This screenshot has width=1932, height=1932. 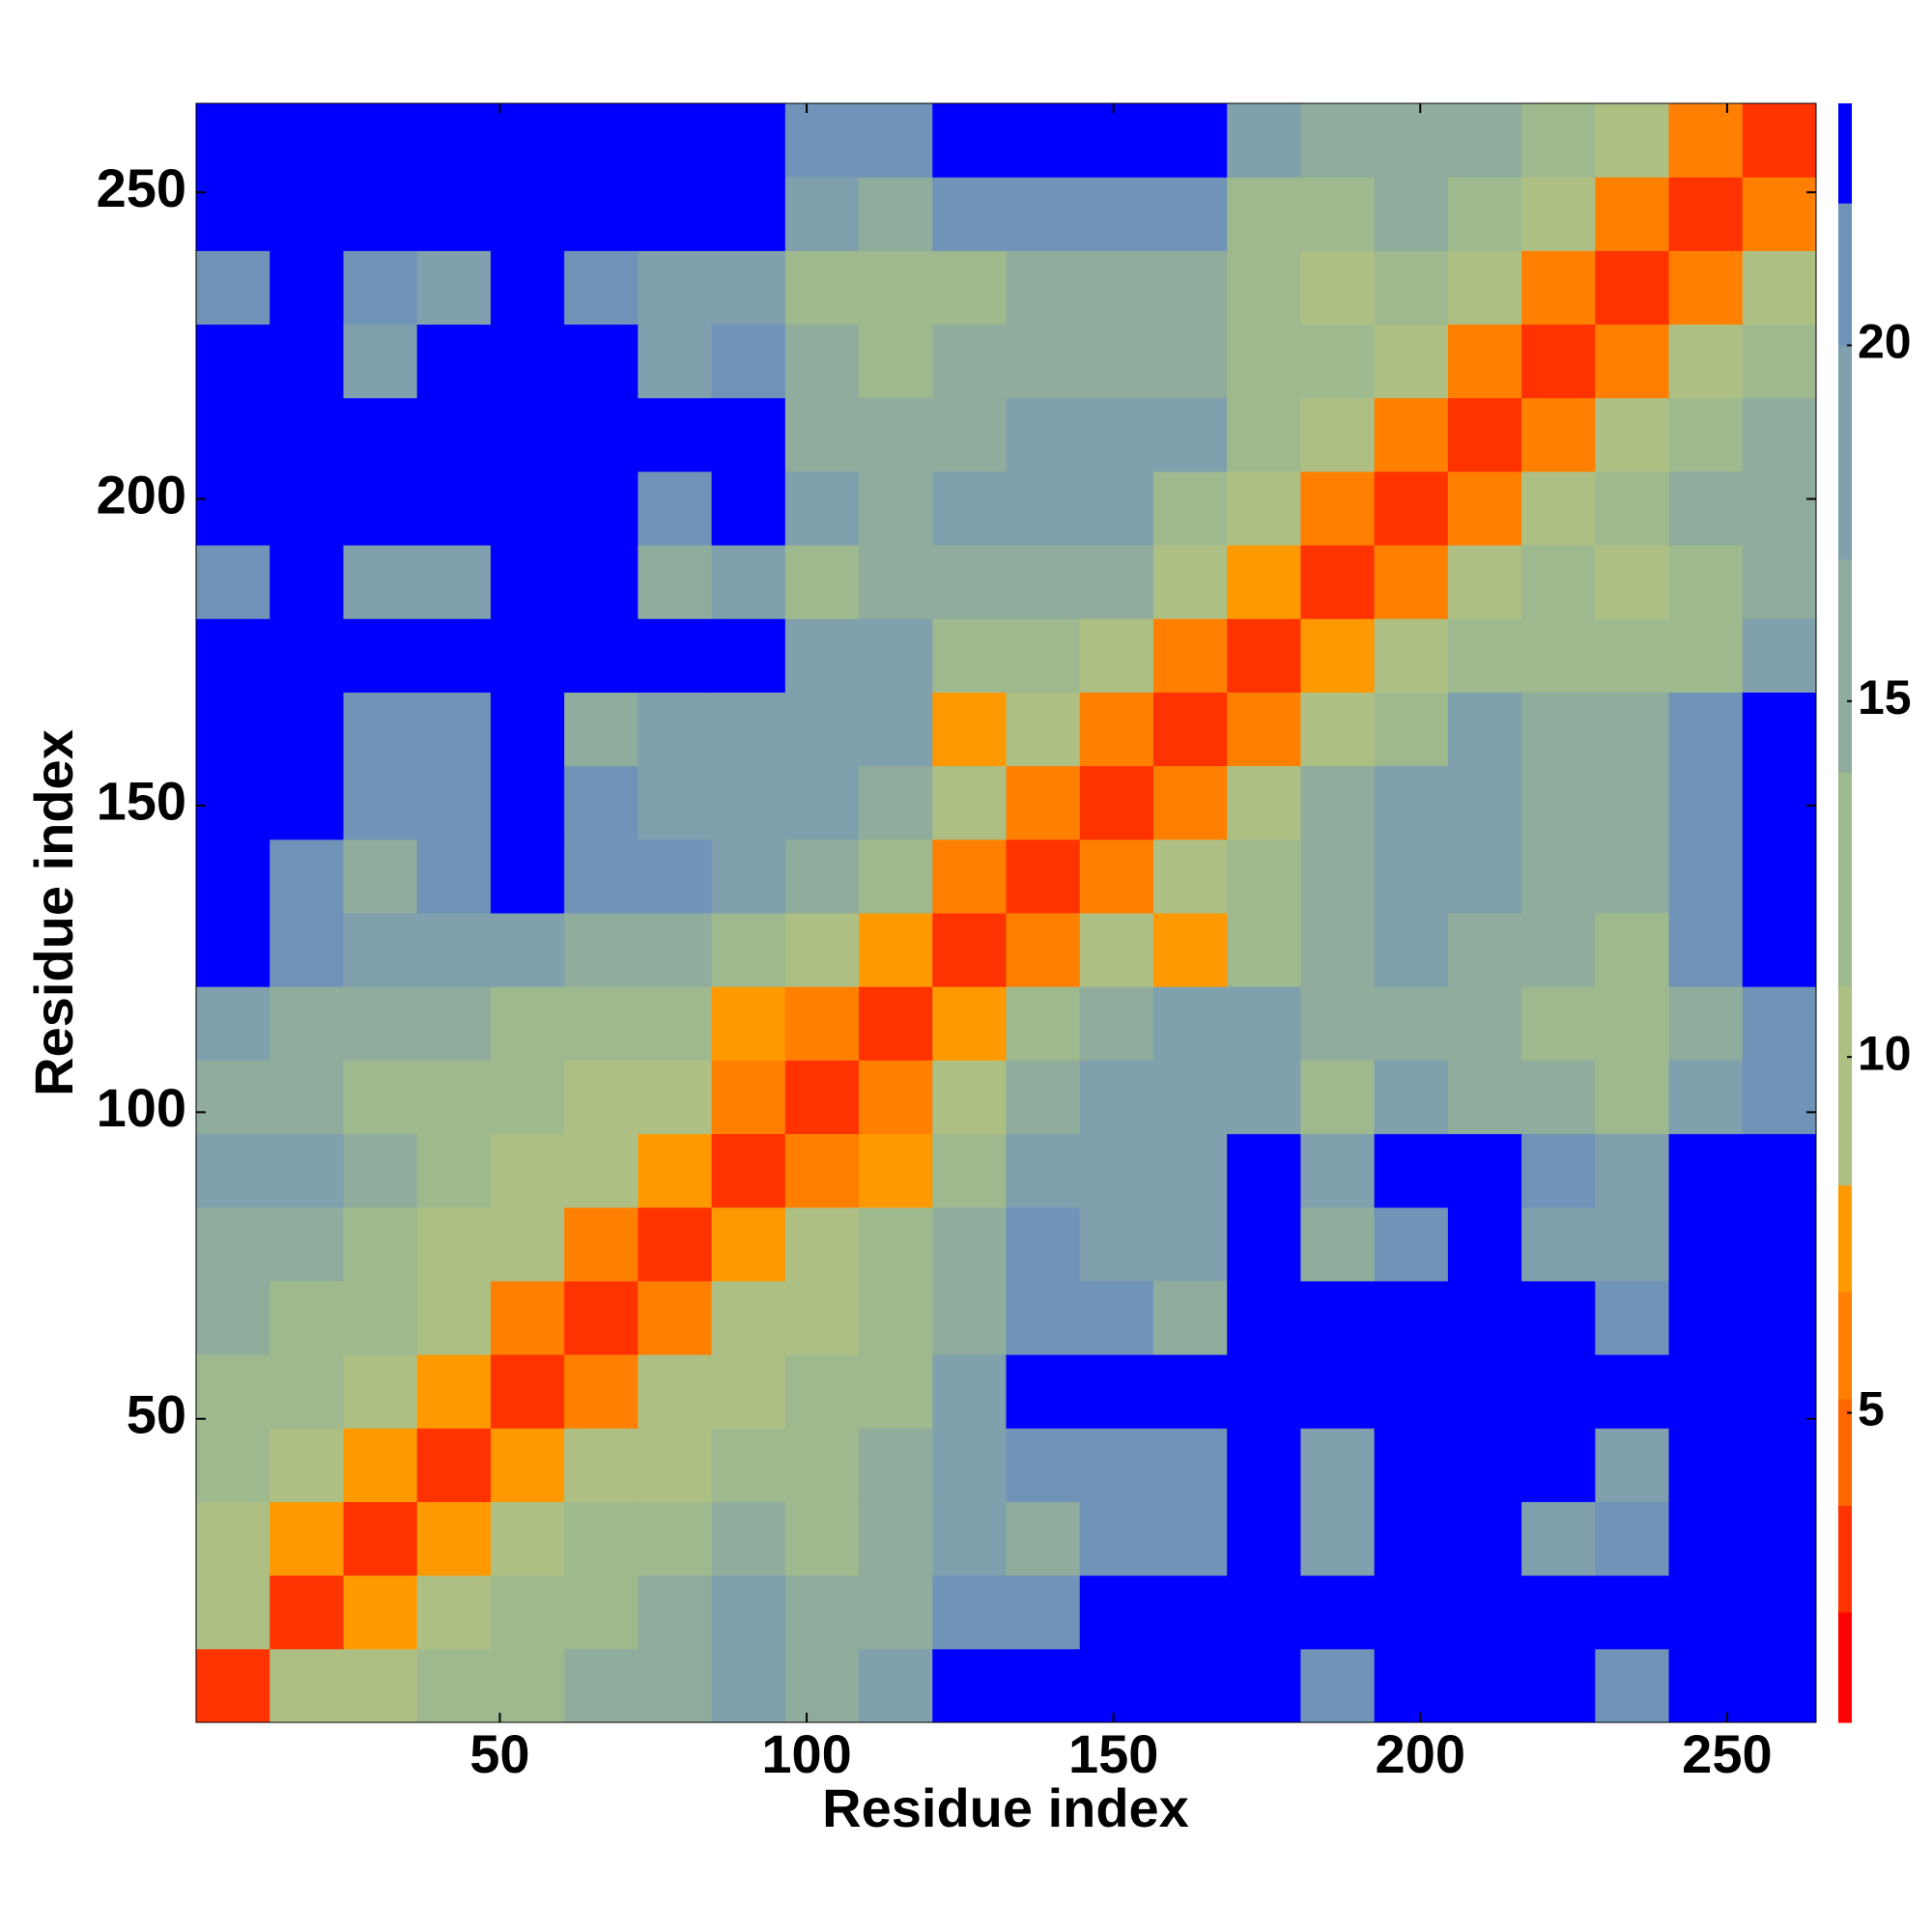 I want to click on y-tick-label: 50, so click(x=156, y=1414).